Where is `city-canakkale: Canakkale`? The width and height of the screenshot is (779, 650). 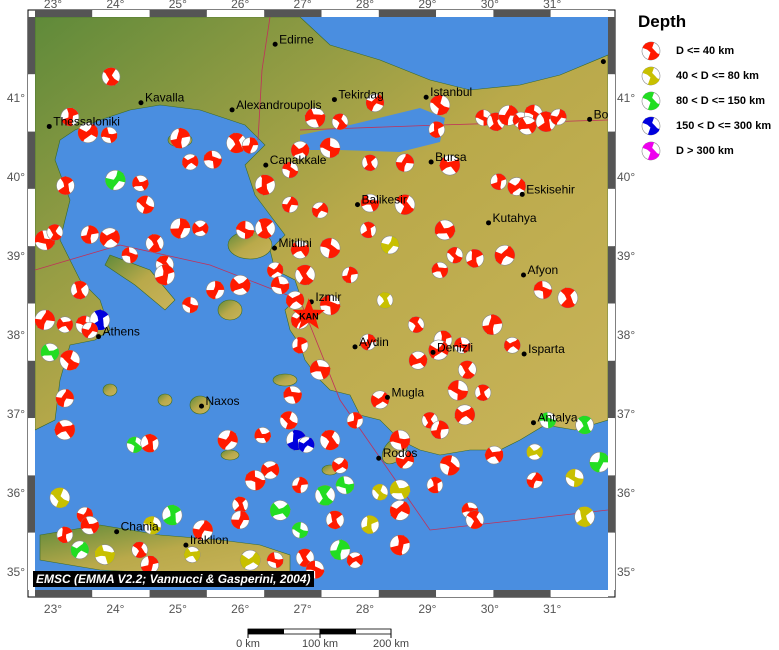 city-canakkale: Canakkale is located at coordinates (295, 160).